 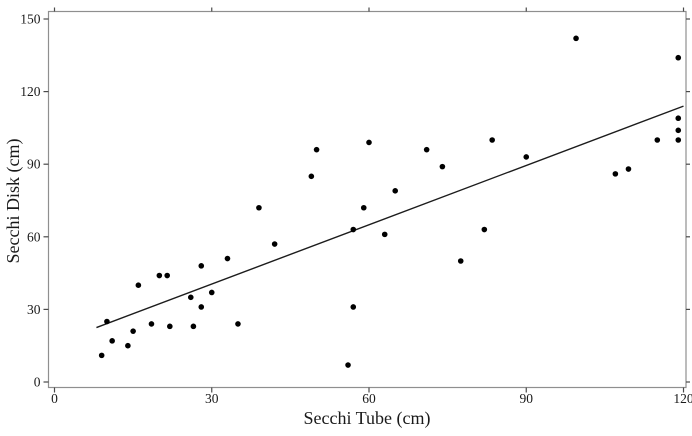 What do you see at coordinates (37, 382) in the screenshot?
I see `y-tick-label: 0` at bounding box center [37, 382].